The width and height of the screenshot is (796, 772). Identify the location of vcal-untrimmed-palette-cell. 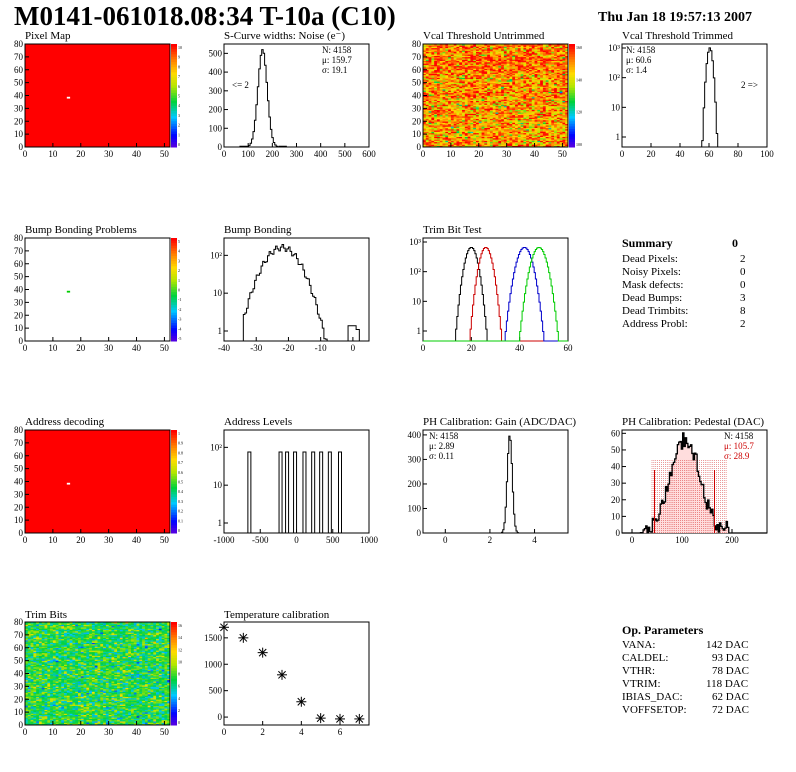
(572, 87).